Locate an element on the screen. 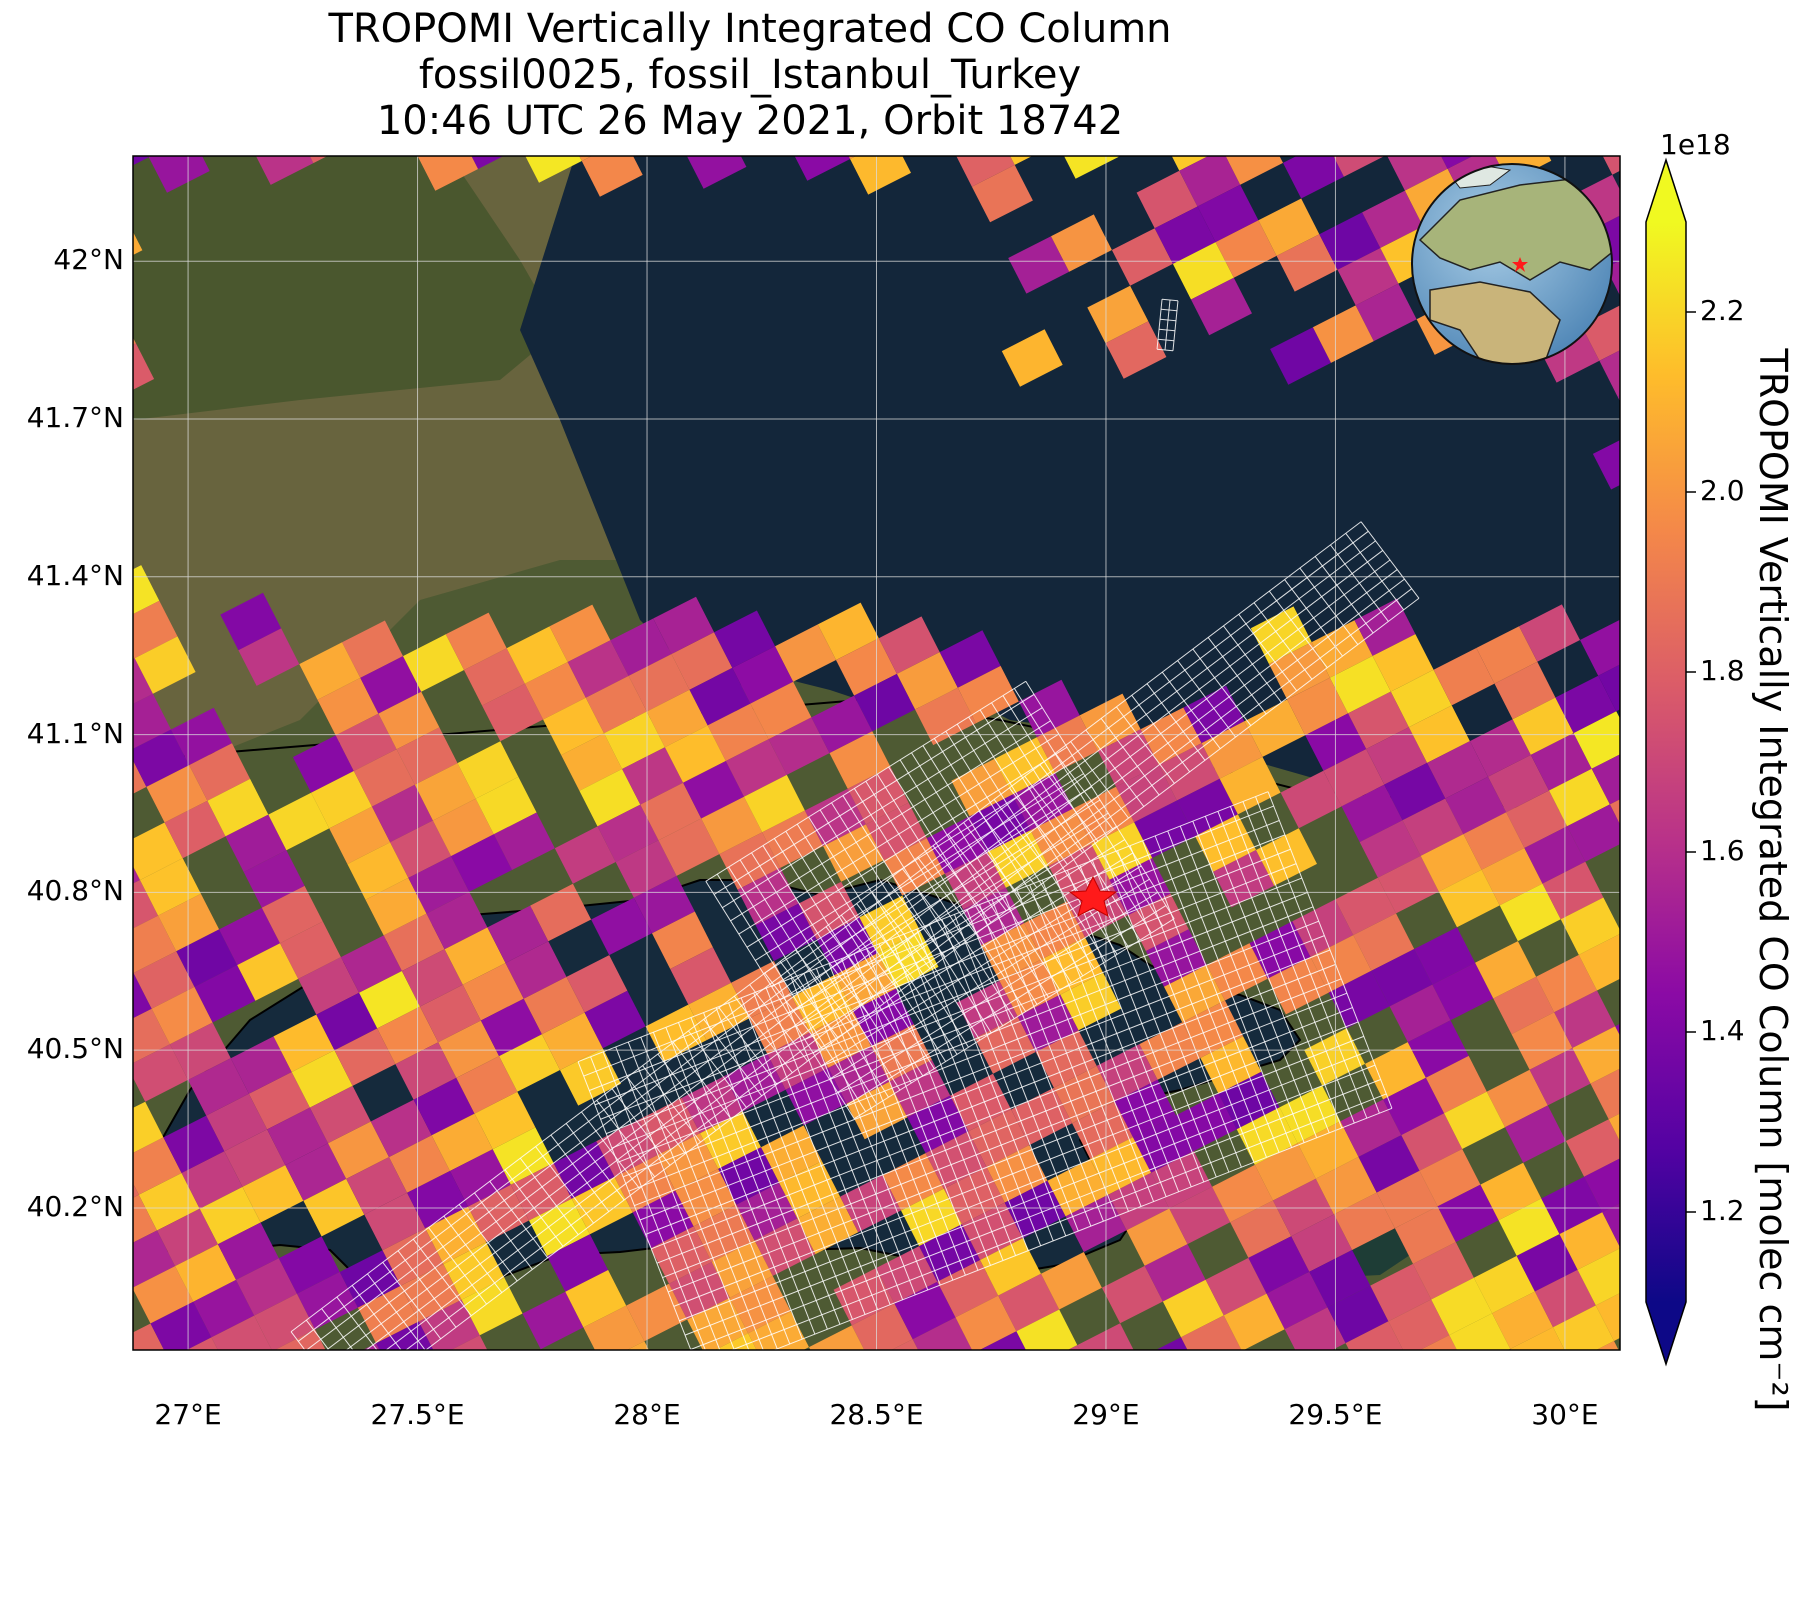  latitude-tick-label: 40.2°N is located at coordinates (75, 1206).